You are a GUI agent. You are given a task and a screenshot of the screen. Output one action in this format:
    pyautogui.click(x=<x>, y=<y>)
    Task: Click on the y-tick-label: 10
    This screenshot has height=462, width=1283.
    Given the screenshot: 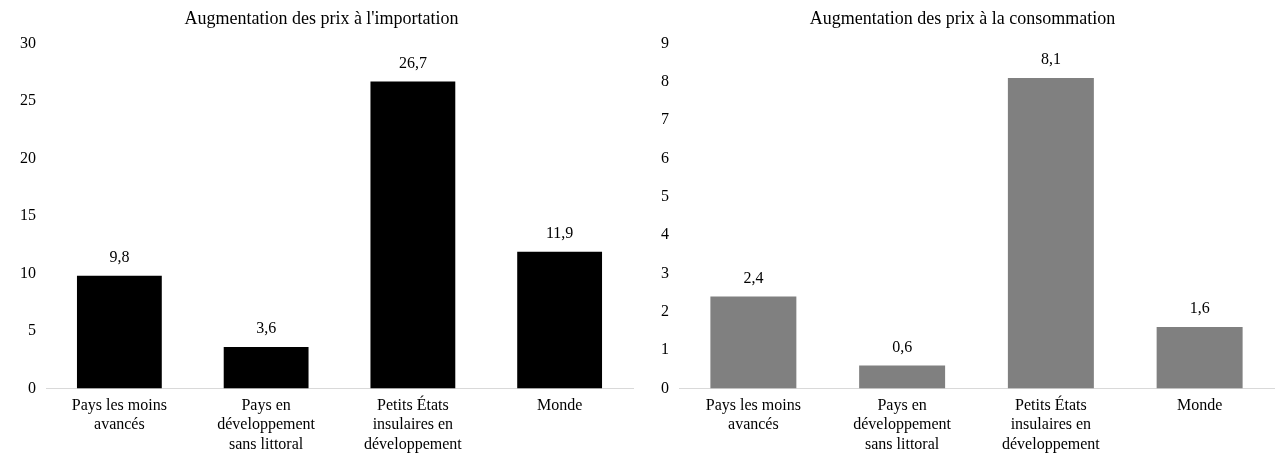 What is the action you would take?
    pyautogui.click(x=28, y=272)
    